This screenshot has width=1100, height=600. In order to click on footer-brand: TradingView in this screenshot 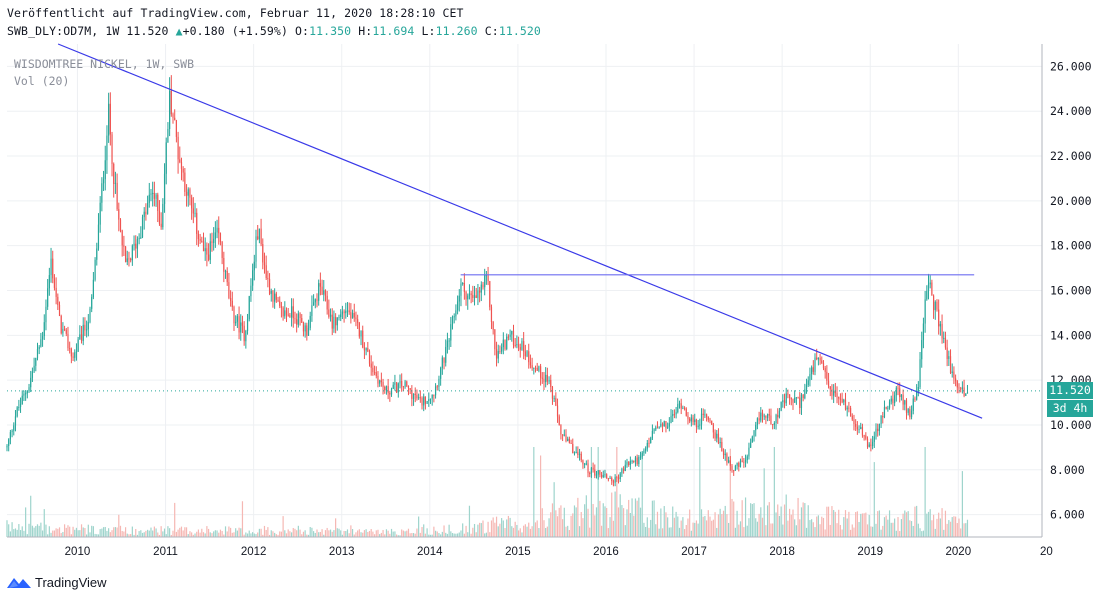, I will do `click(57, 582)`.